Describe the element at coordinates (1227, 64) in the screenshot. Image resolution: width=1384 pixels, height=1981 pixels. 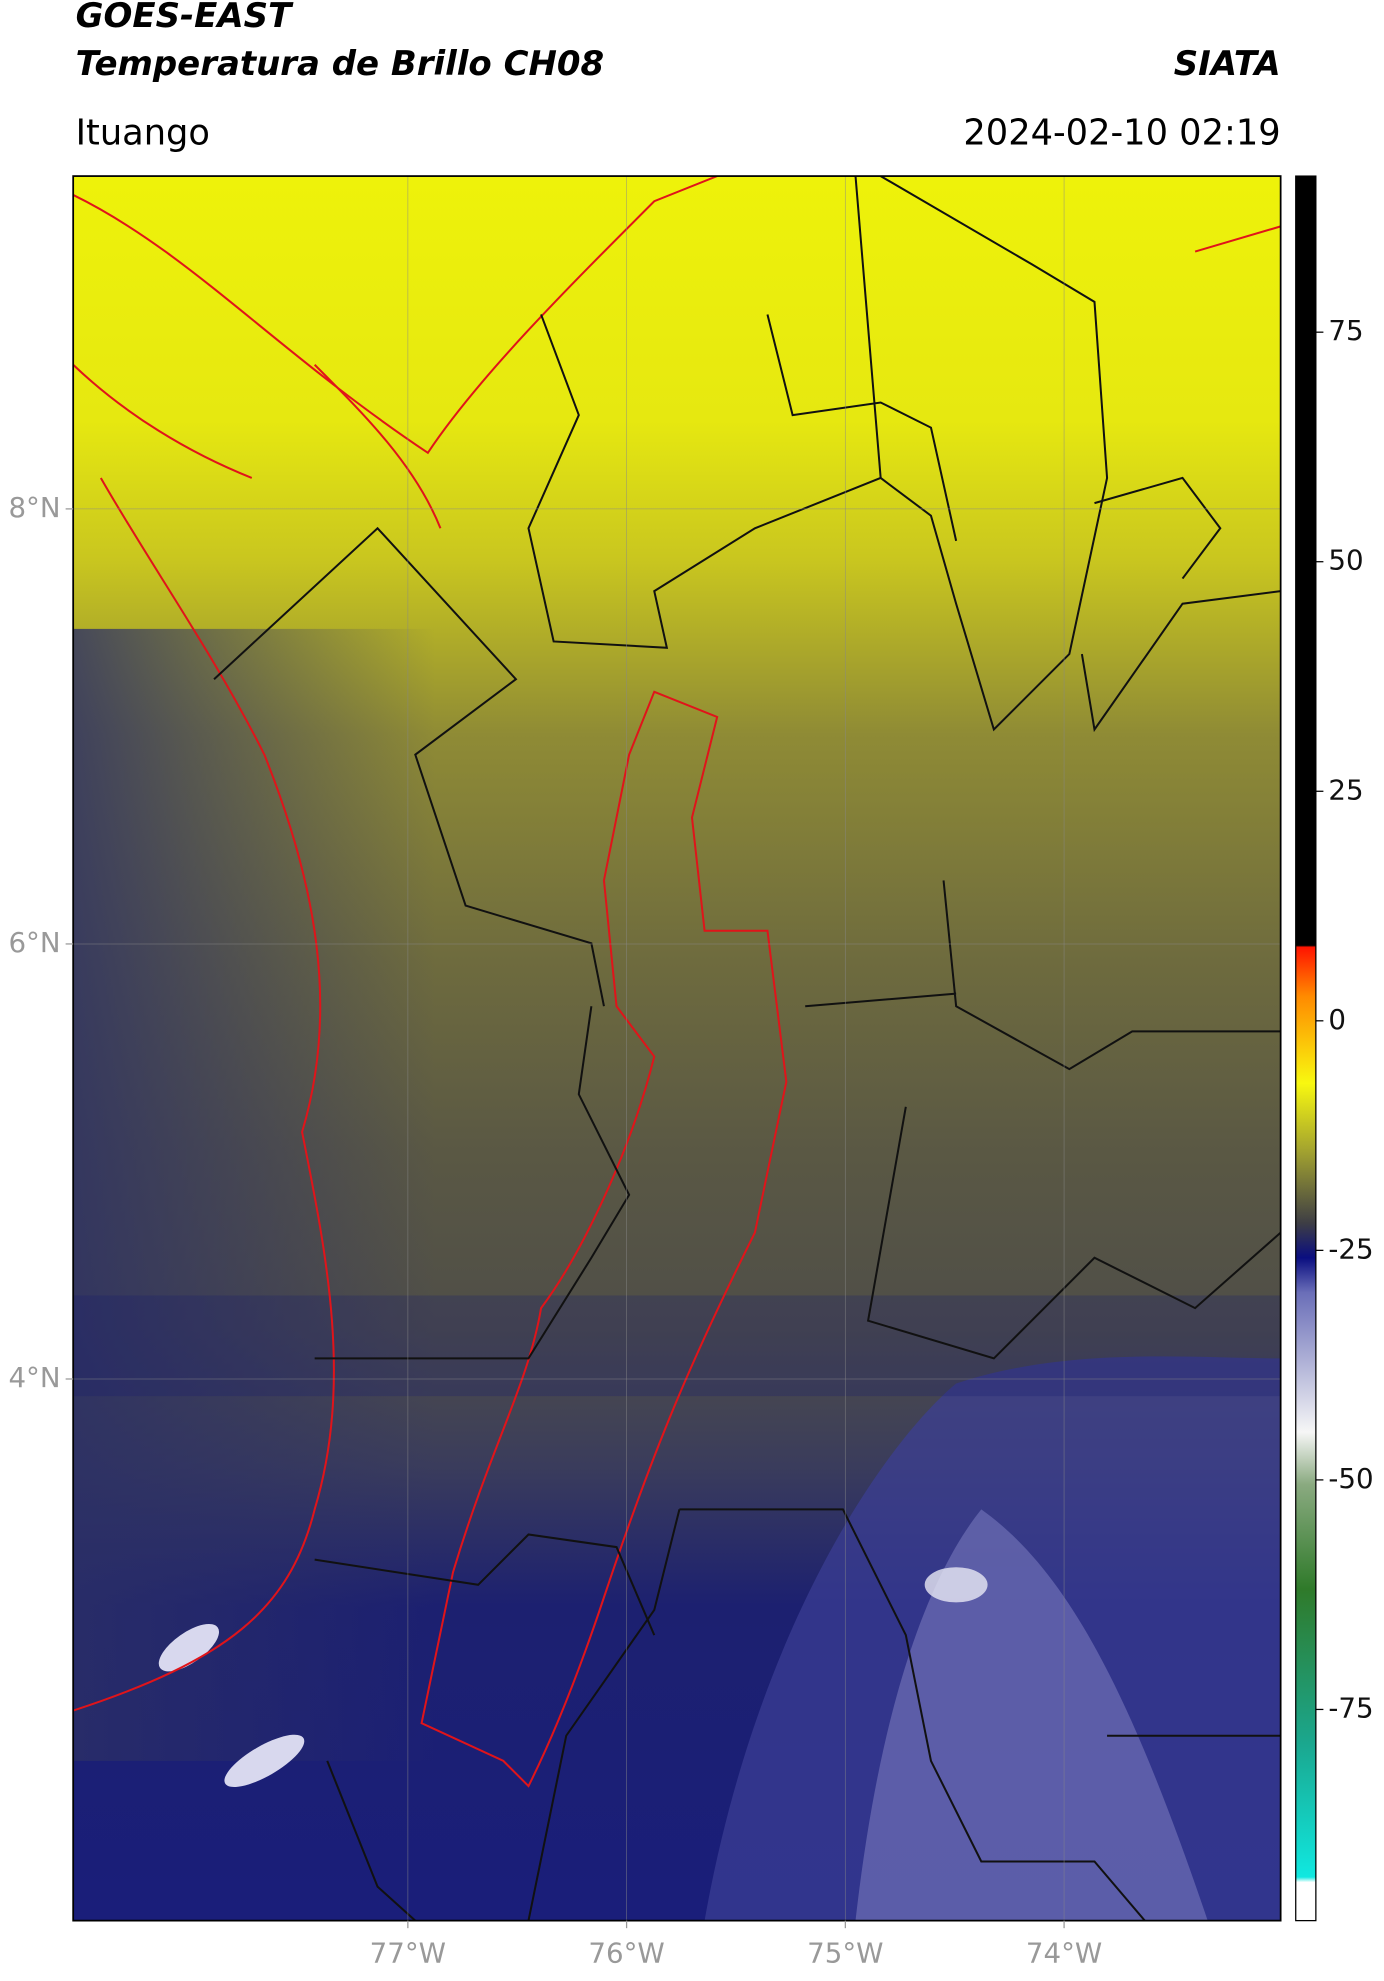
I see `source: SIATA` at that location.